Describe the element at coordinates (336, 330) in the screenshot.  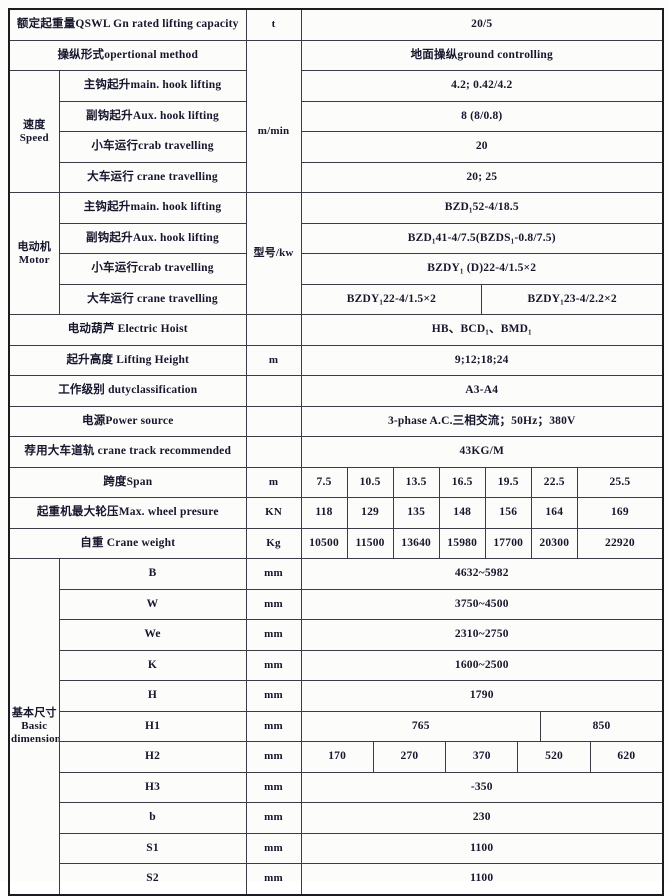
I see `table-row: 电动葫芦 Electric Hoist HB、BCD₁、BMD₁` at that location.